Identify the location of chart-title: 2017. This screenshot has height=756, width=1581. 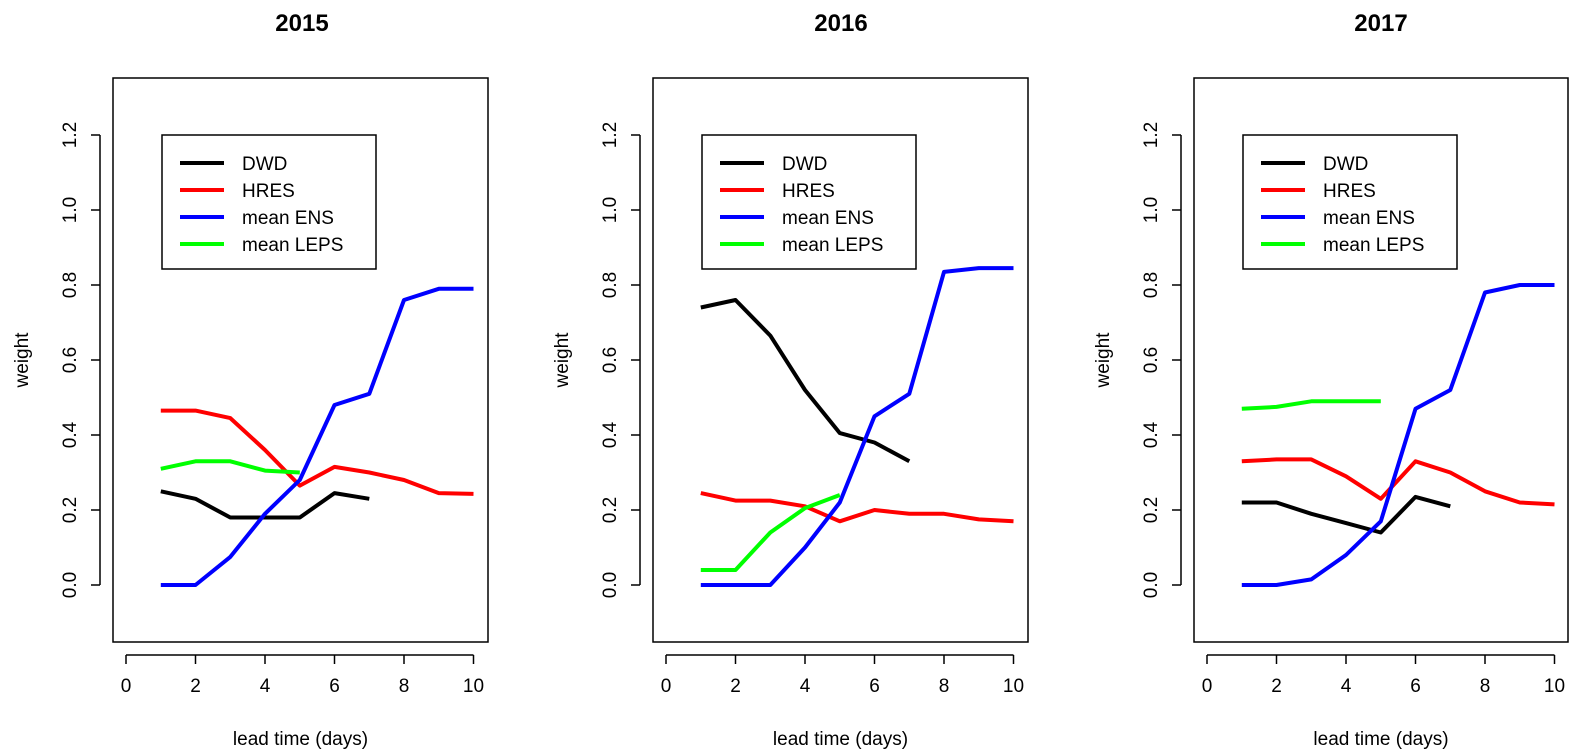
(1380, 23).